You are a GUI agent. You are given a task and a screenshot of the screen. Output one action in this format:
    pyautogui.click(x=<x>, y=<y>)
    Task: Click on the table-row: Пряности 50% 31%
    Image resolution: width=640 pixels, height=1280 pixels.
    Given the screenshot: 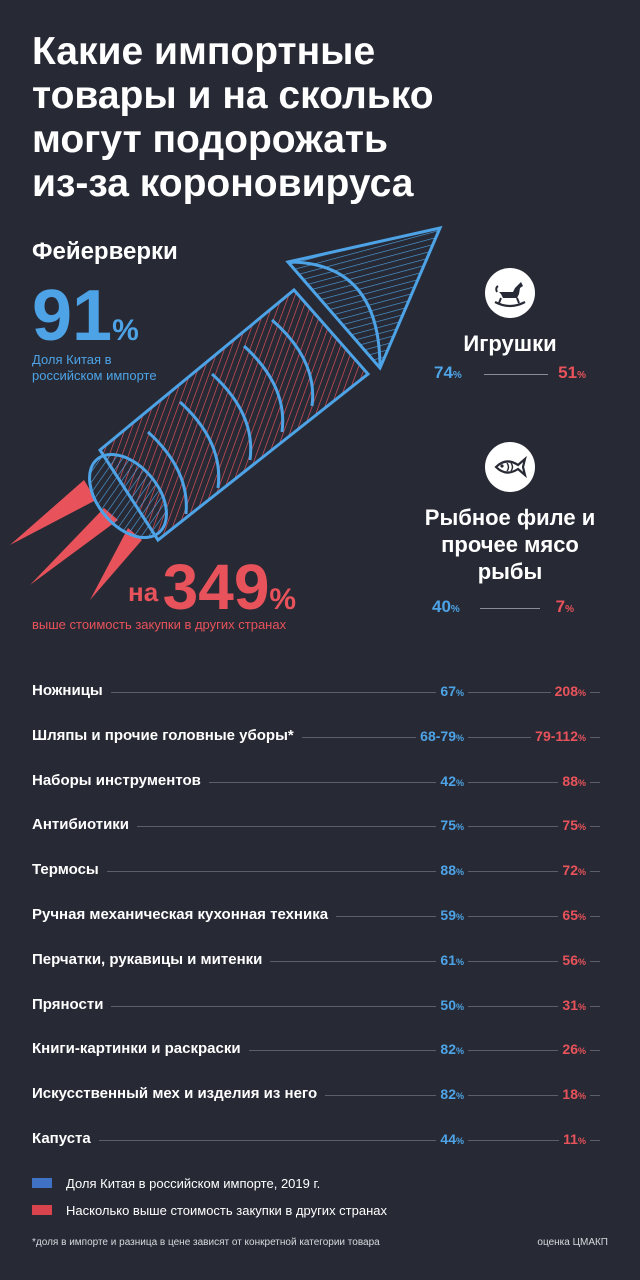 What is the action you would take?
    pyautogui.click(x=316, y=1007)
    